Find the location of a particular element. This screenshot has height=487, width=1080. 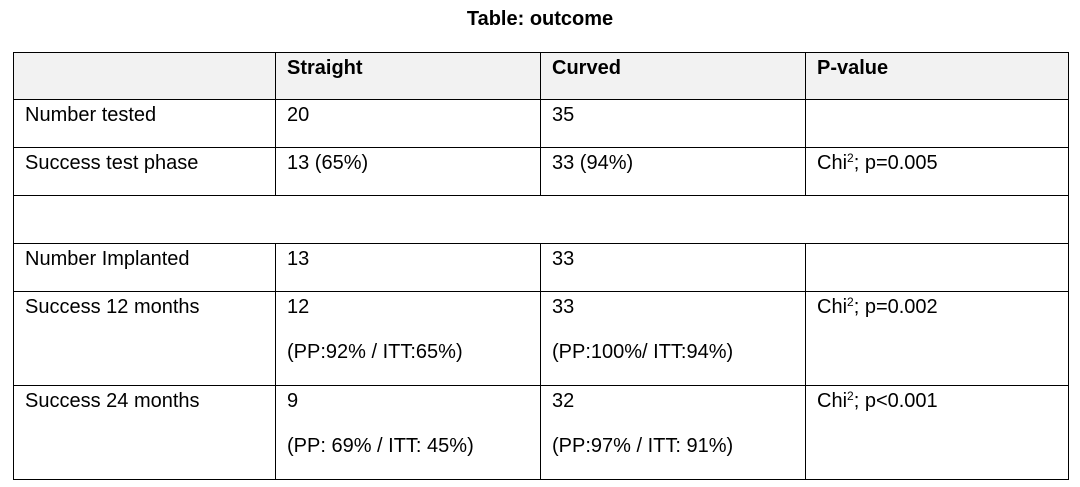

p-value-text: ; p=0.002 is located at coordinates (895, 307).